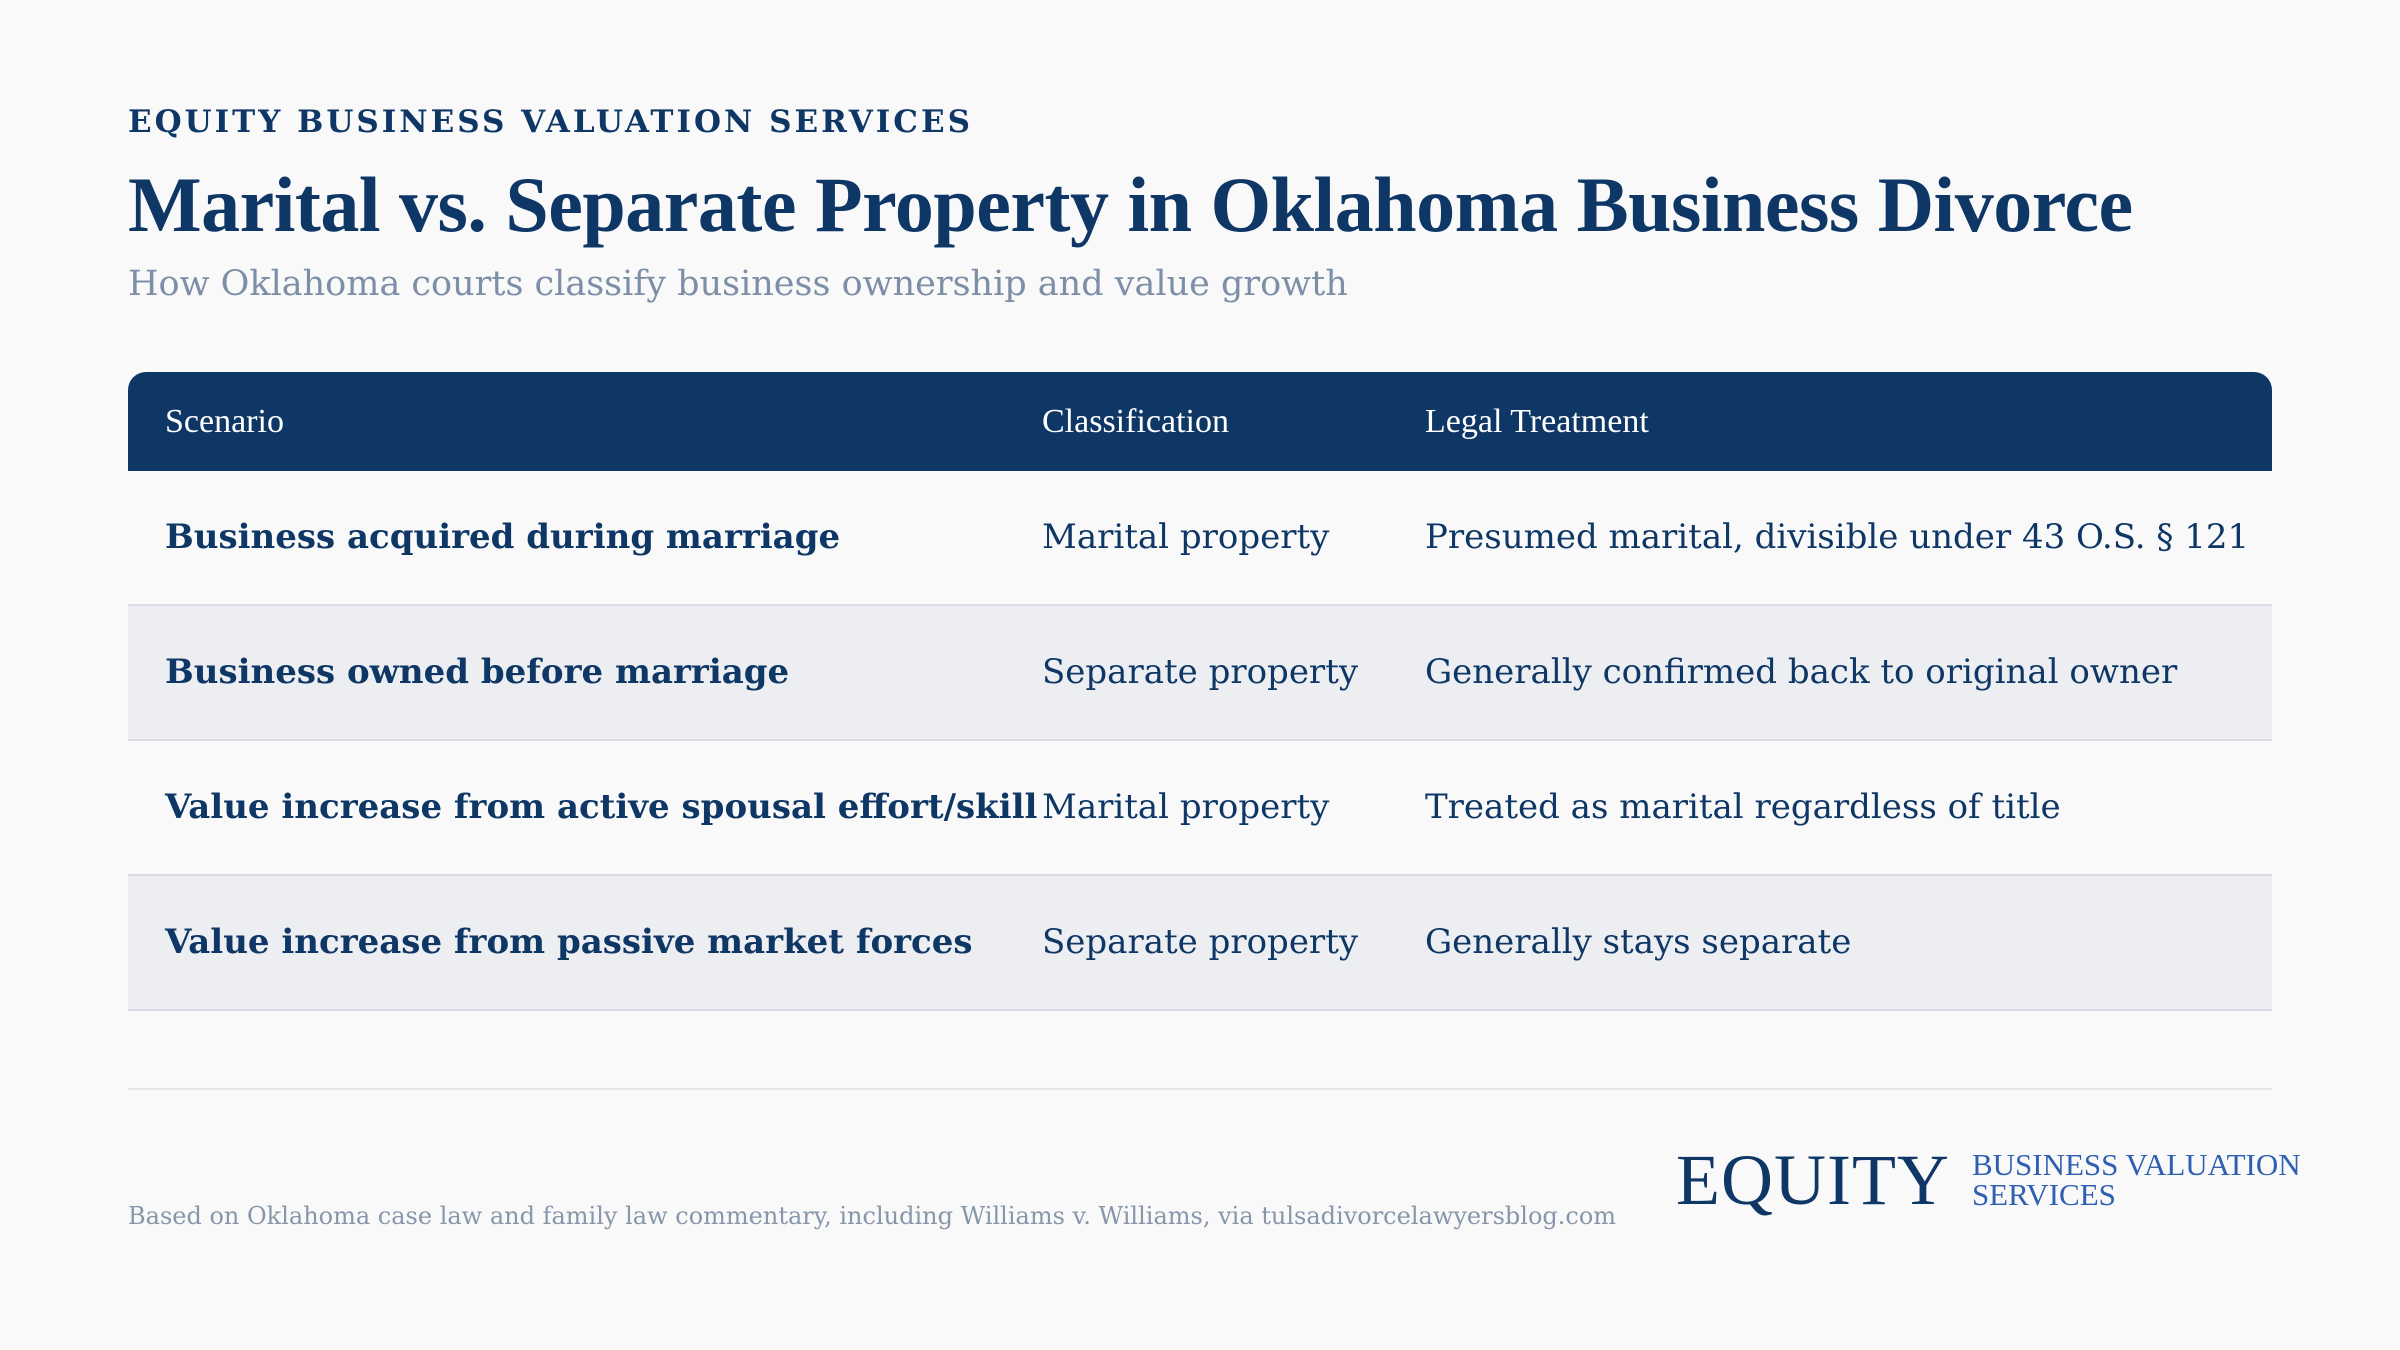  I want to click on logo-tagline-line2: SERVICES, so click(2043, 1194).